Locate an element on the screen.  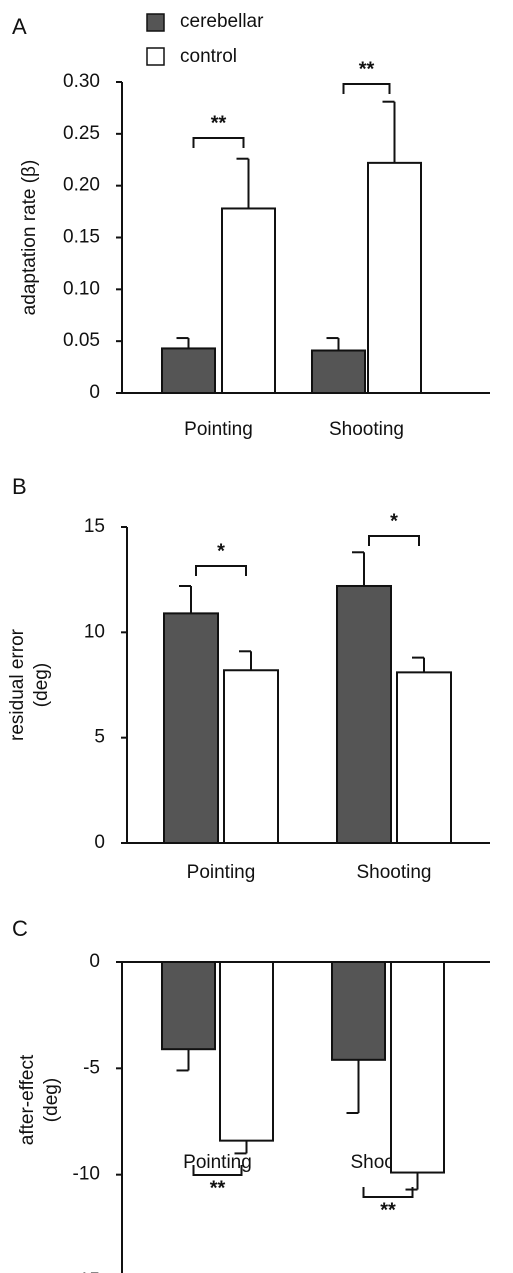
y-tick-label: 5 is located at coordinates (99, 737).